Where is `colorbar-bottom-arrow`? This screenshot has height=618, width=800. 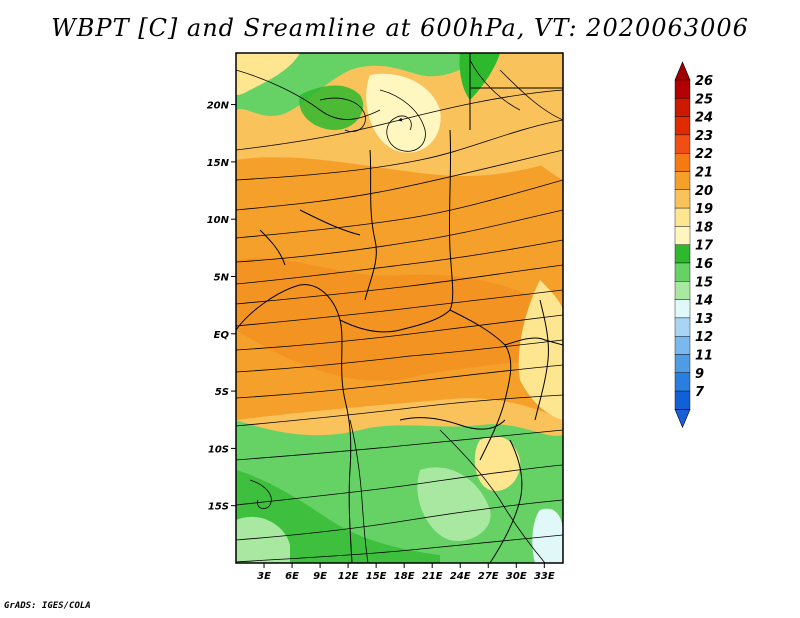
colorbar-bottom-arrow is located at coordinates (682, 419).